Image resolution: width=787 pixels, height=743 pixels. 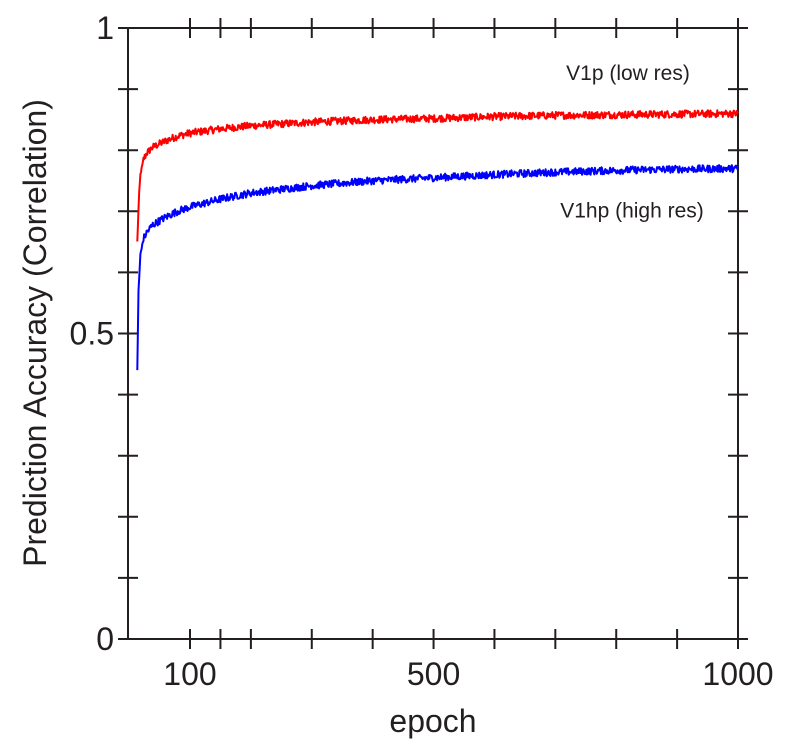 I want to click on x-tick-label: 100, so click(x=189, y=674).